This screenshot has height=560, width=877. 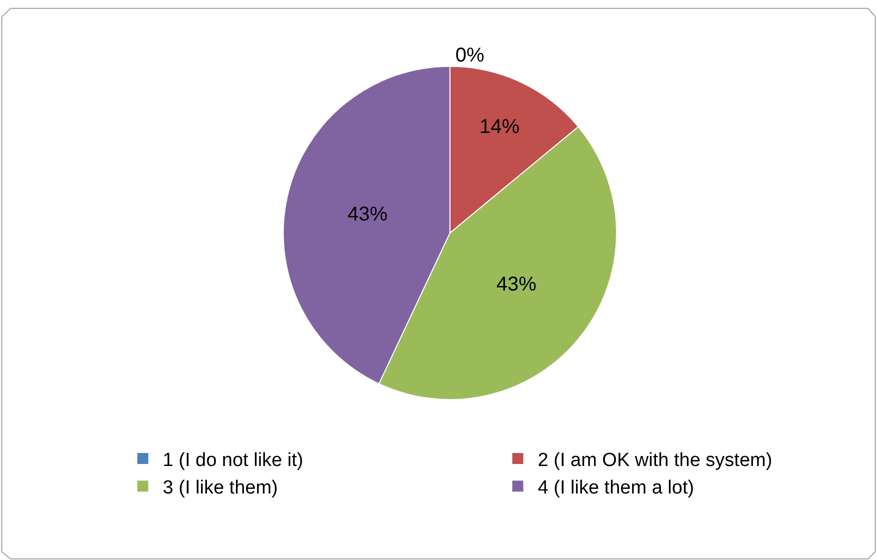 I want to click on legend-label: 1 (I do not like it), so click(x=233, y=460).